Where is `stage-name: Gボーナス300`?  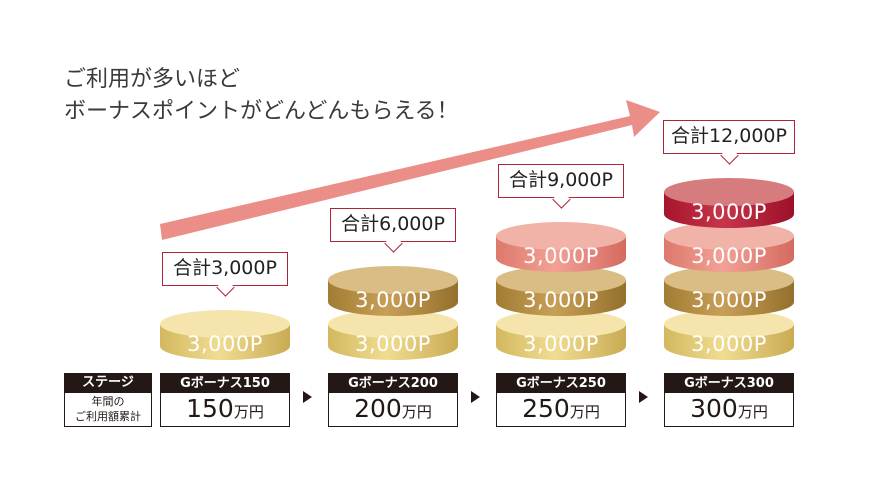
stage-name: Gボーナス300 is located at coordinates (729, 383).